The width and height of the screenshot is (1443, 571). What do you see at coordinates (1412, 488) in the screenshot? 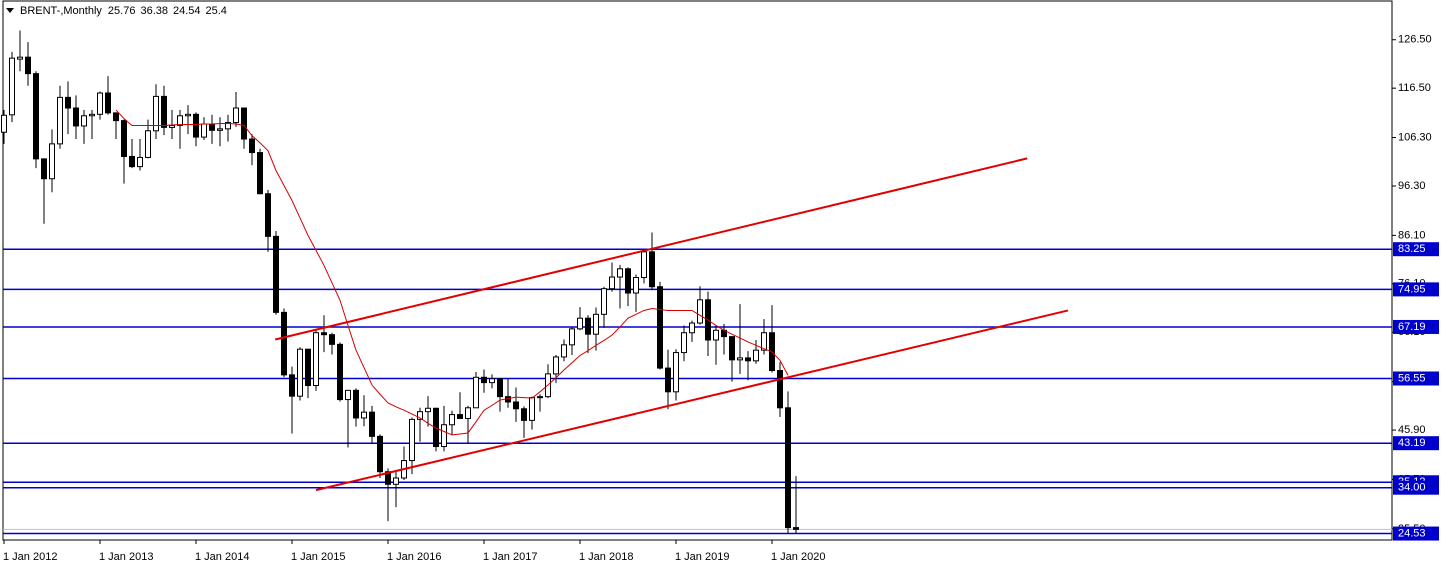
I see `level-label: 34.00` at bounding box center [1412, 488].